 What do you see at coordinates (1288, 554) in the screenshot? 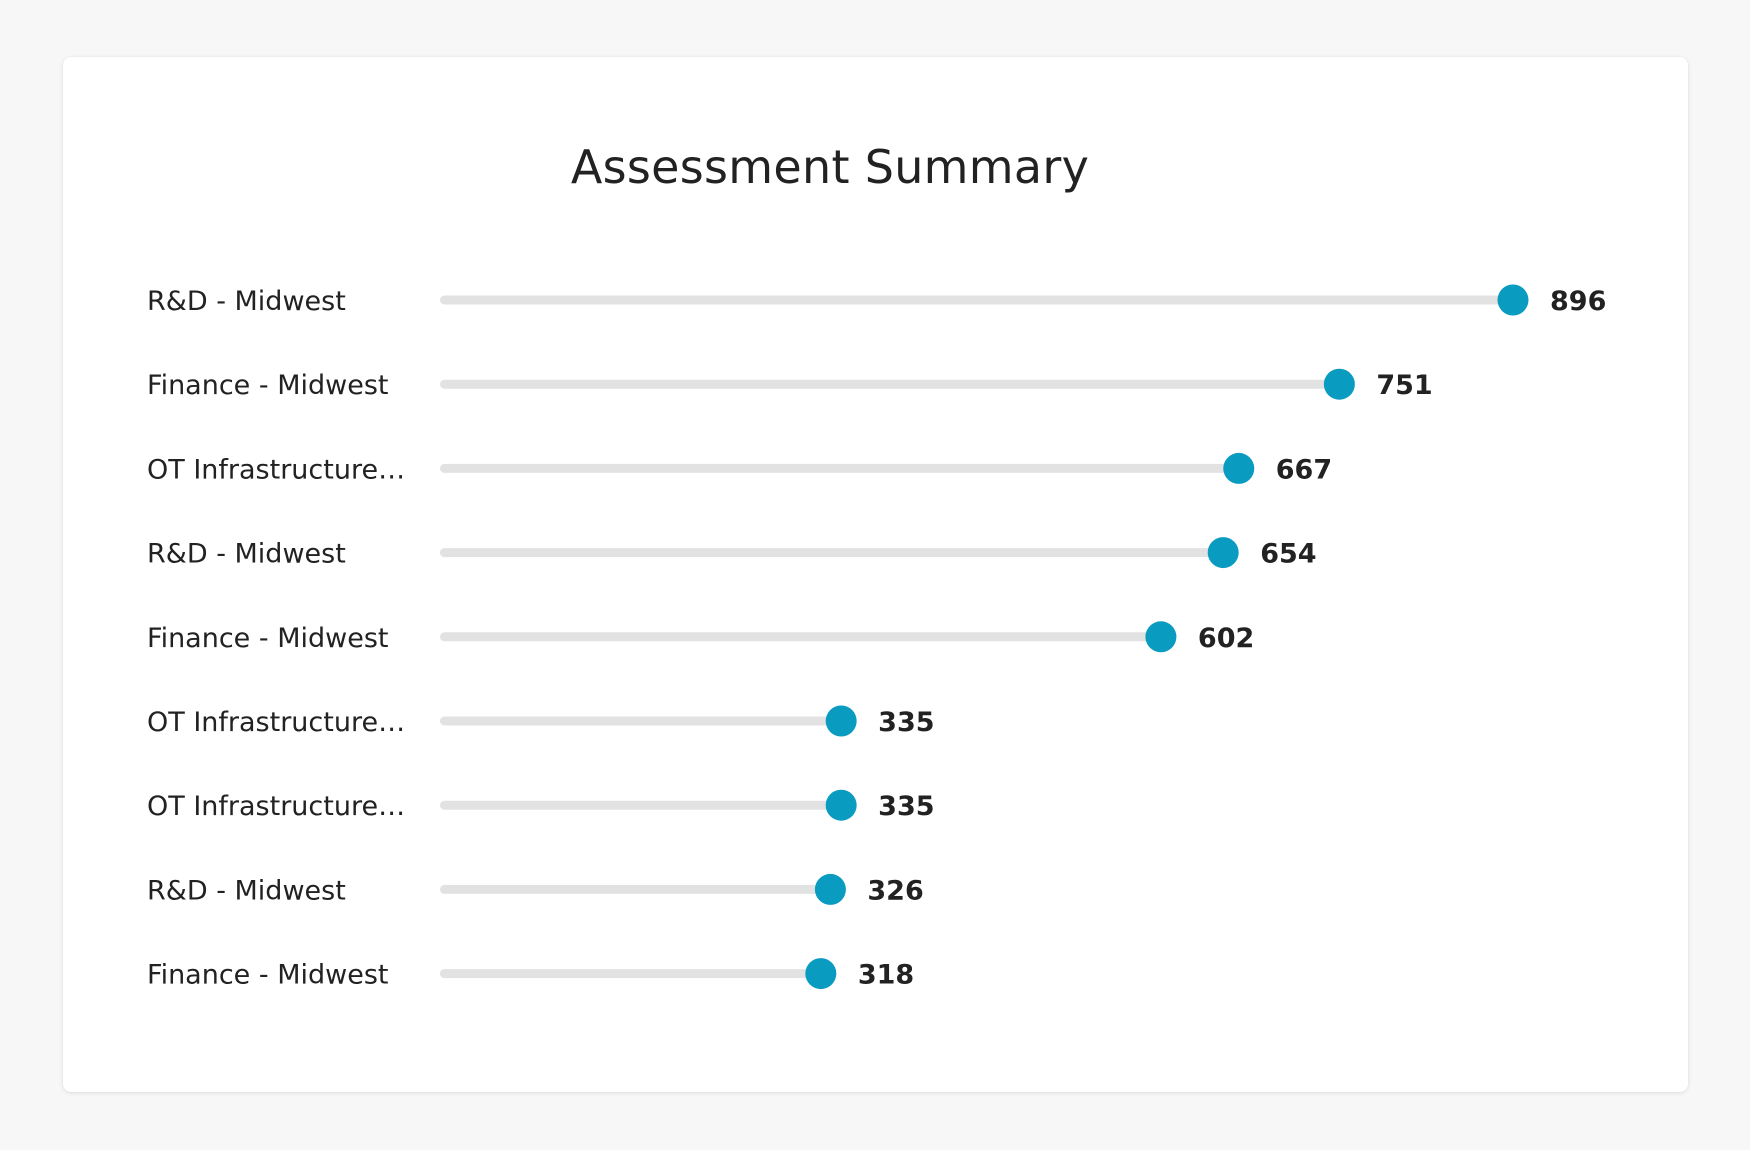
I see `value-label: 654` at bounding box center [1288, 554].